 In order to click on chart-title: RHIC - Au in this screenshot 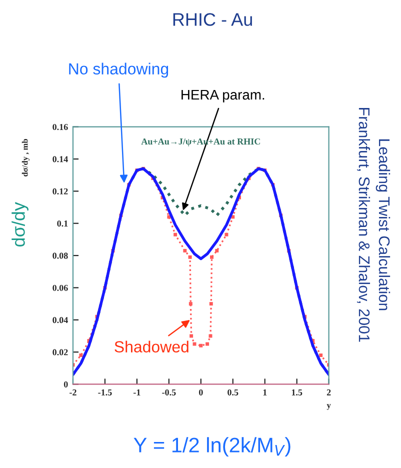, I will do `click(212, 19)`.